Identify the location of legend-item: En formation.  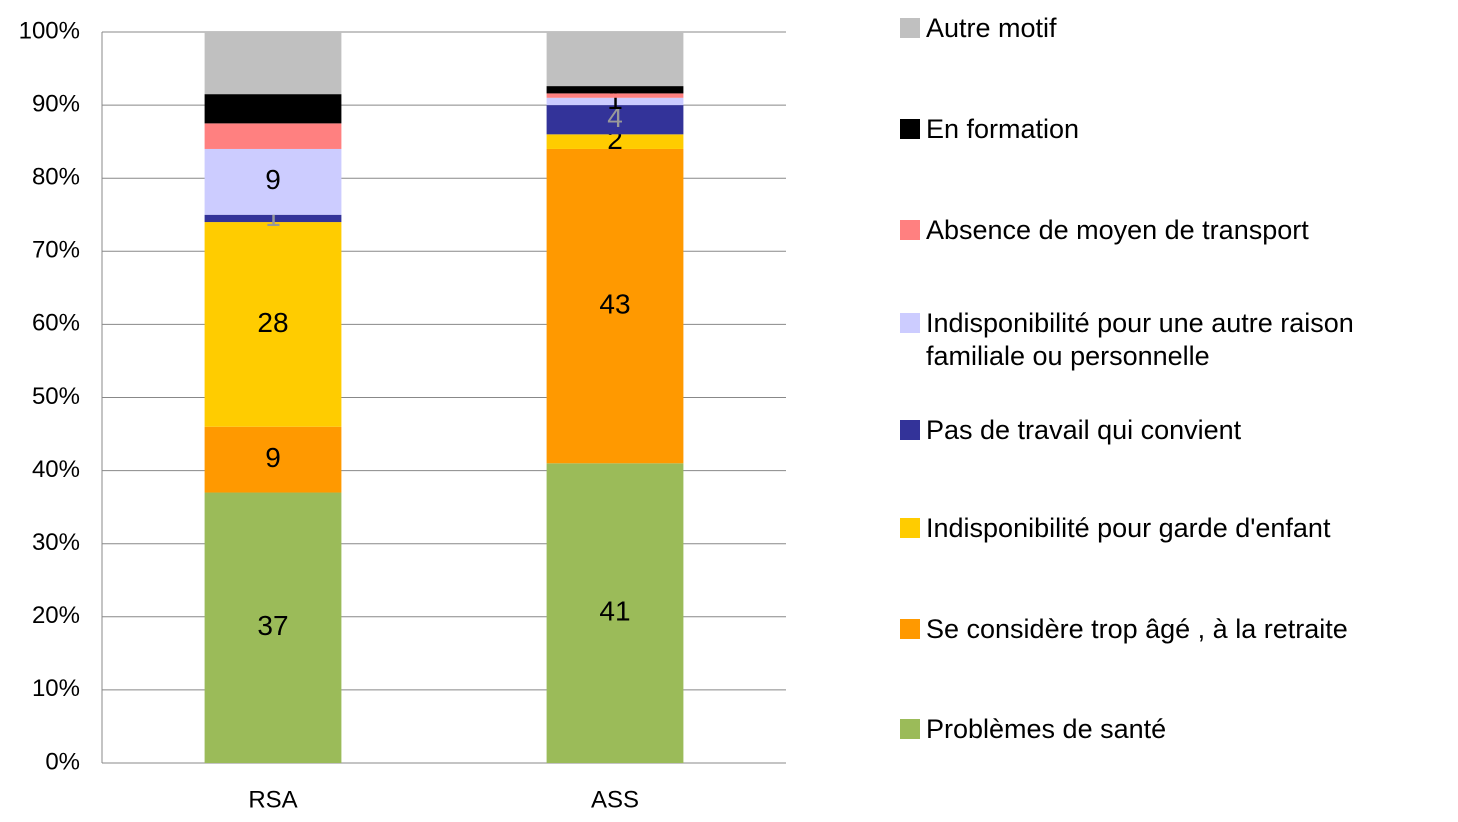
(1173, 129).